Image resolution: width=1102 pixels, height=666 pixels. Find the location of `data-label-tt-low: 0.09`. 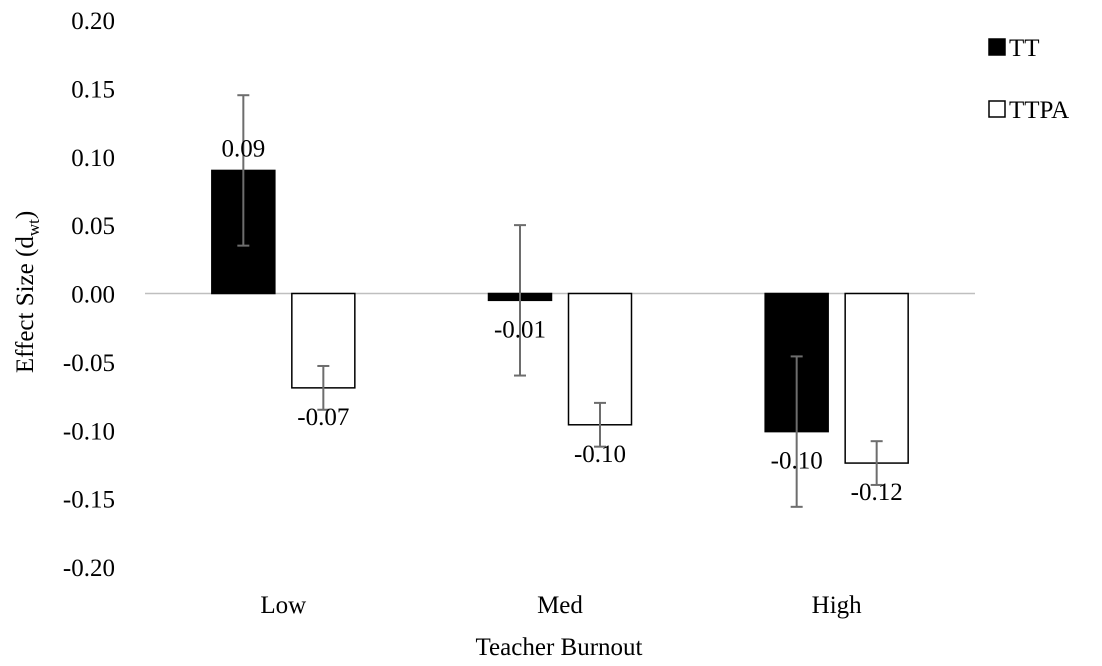

data-label-tt-low: 0.09 is located at coordinates (243, 148).